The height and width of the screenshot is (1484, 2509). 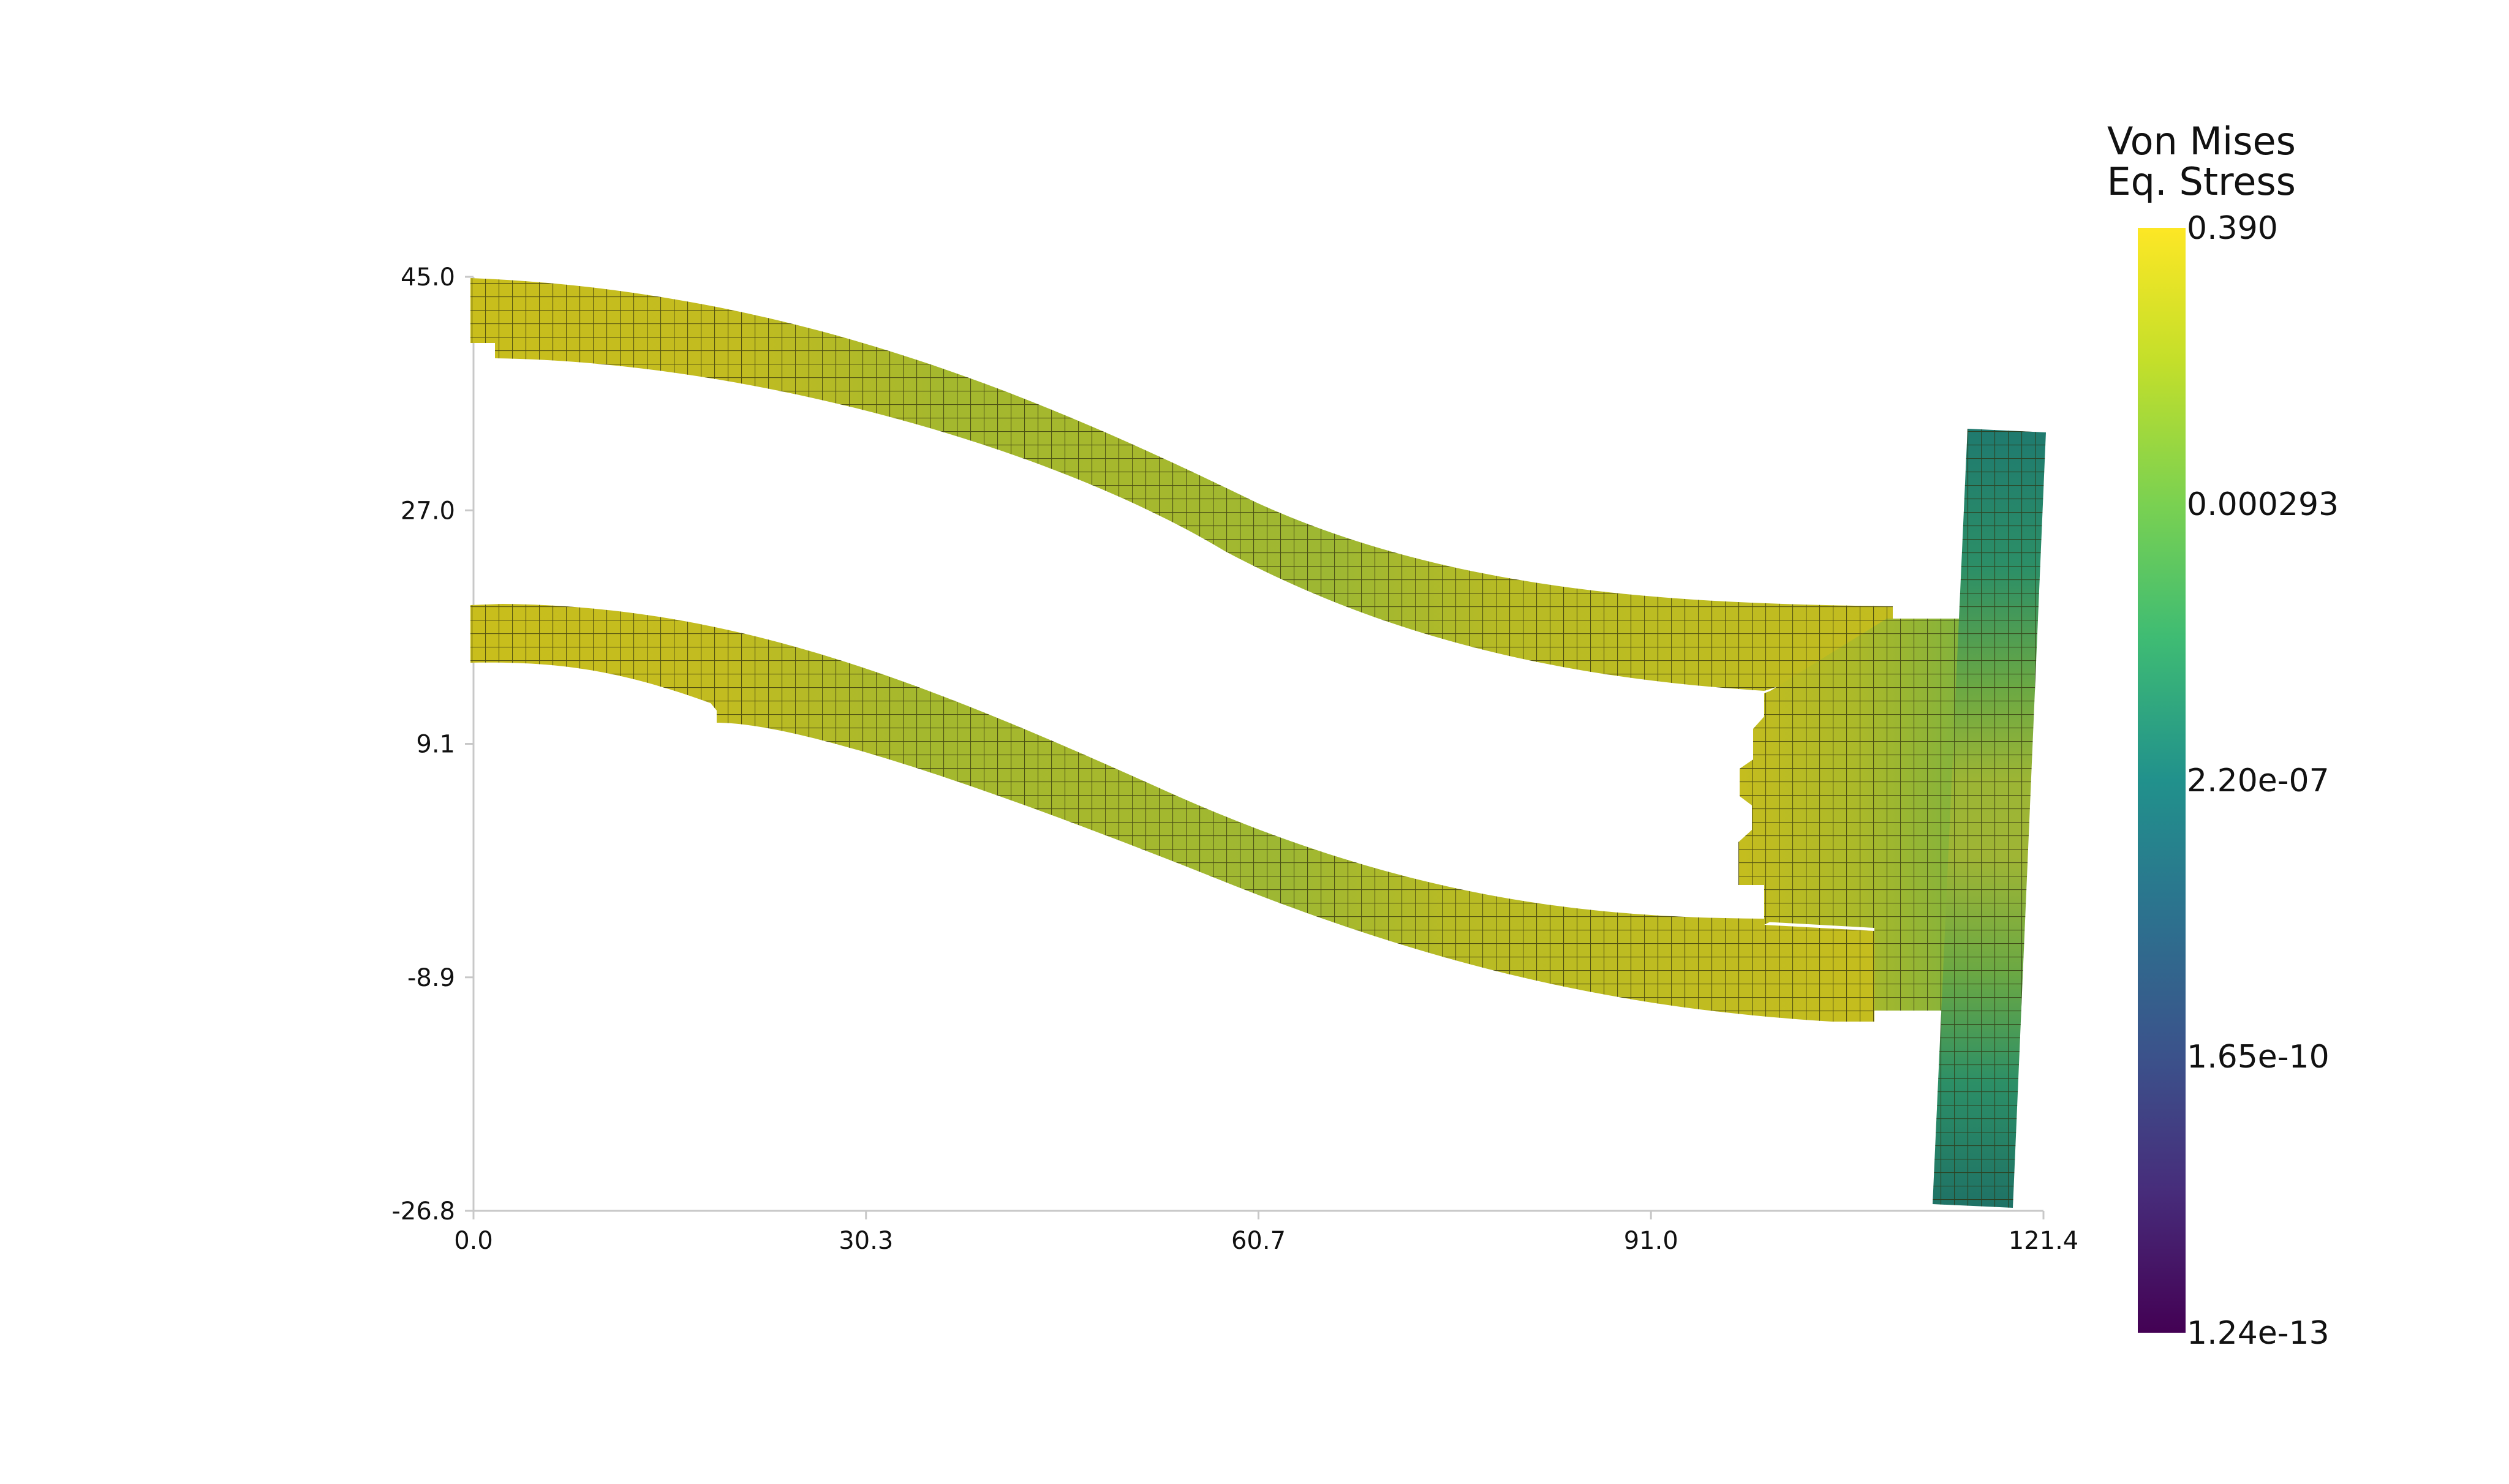 I want to click on y-tick-label: 27.0, so click(x=428, y=511).